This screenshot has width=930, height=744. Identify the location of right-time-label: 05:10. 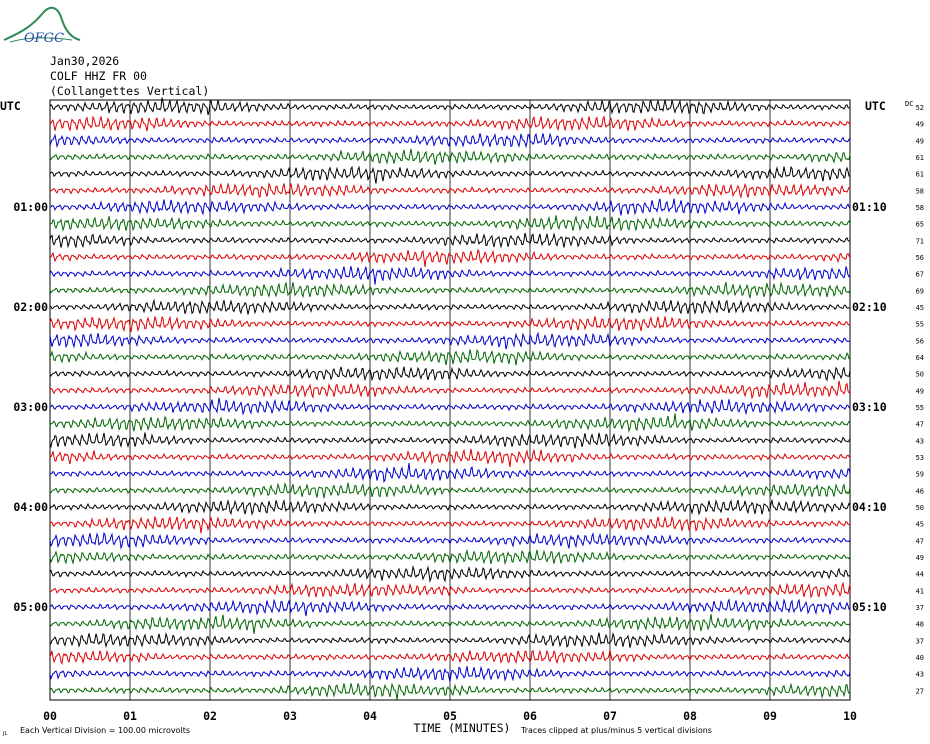
(869, 607).